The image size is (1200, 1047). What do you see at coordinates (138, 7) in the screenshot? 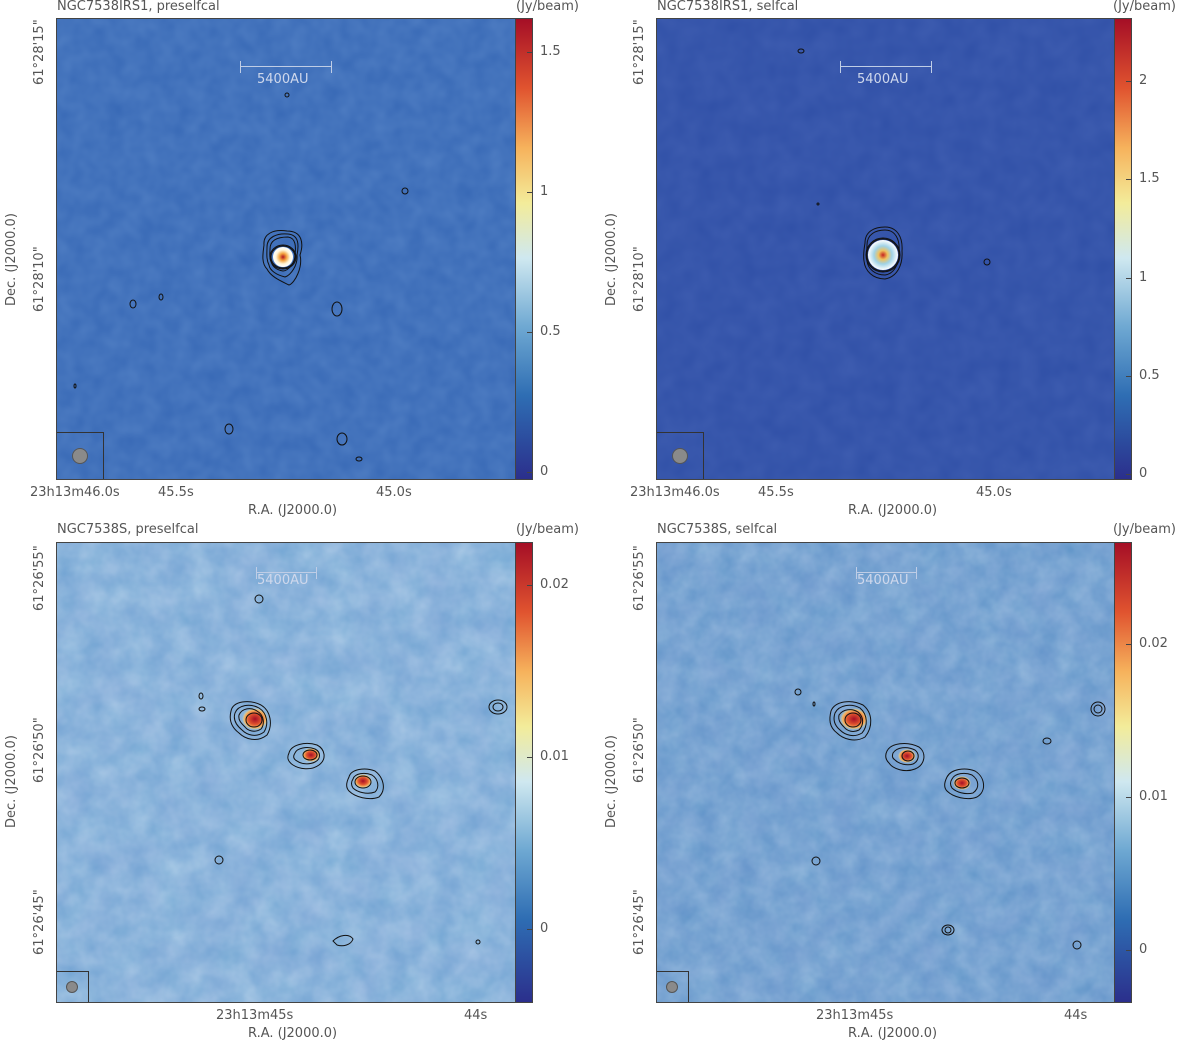
I see `panel-title: NGC7538IRS1, preselfcal` at bounding box center [138, 7].